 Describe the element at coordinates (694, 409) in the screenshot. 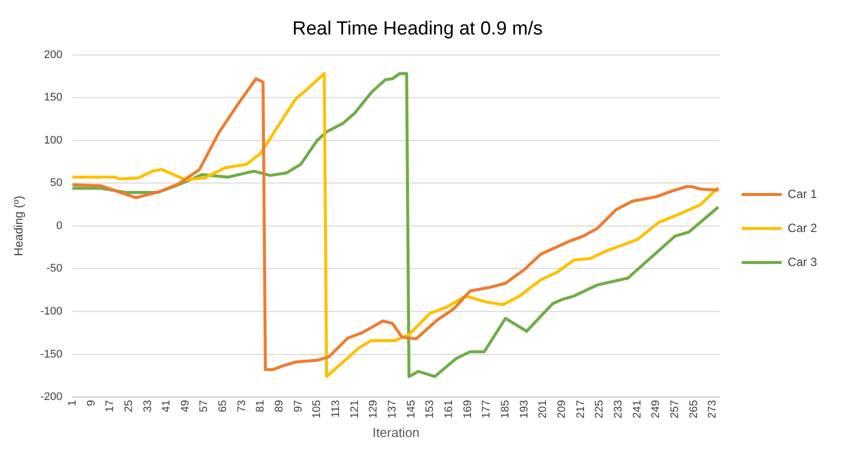

I see `x-tick-label: 265` at that location.